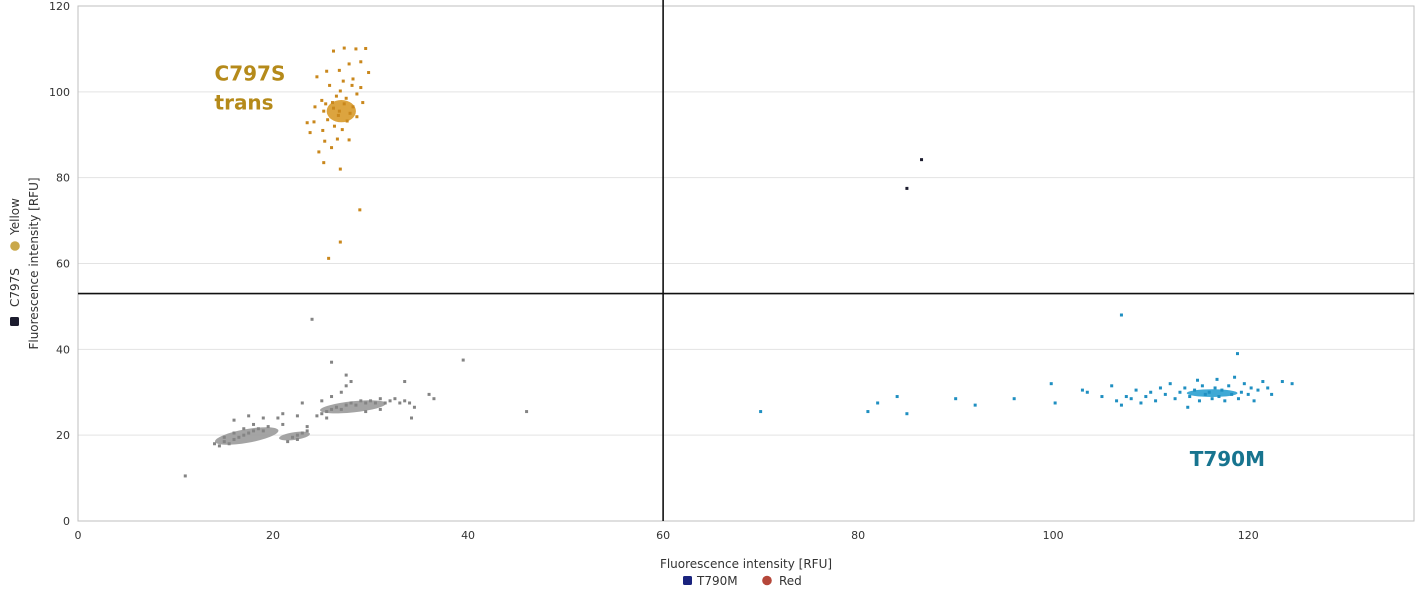 Image resolution: width=1419 pixels, height=601 pixels. What do you see at coordinates (1212, 393) in the screenshot?
I see `density-cluster` at bounding box center [1212, 393].